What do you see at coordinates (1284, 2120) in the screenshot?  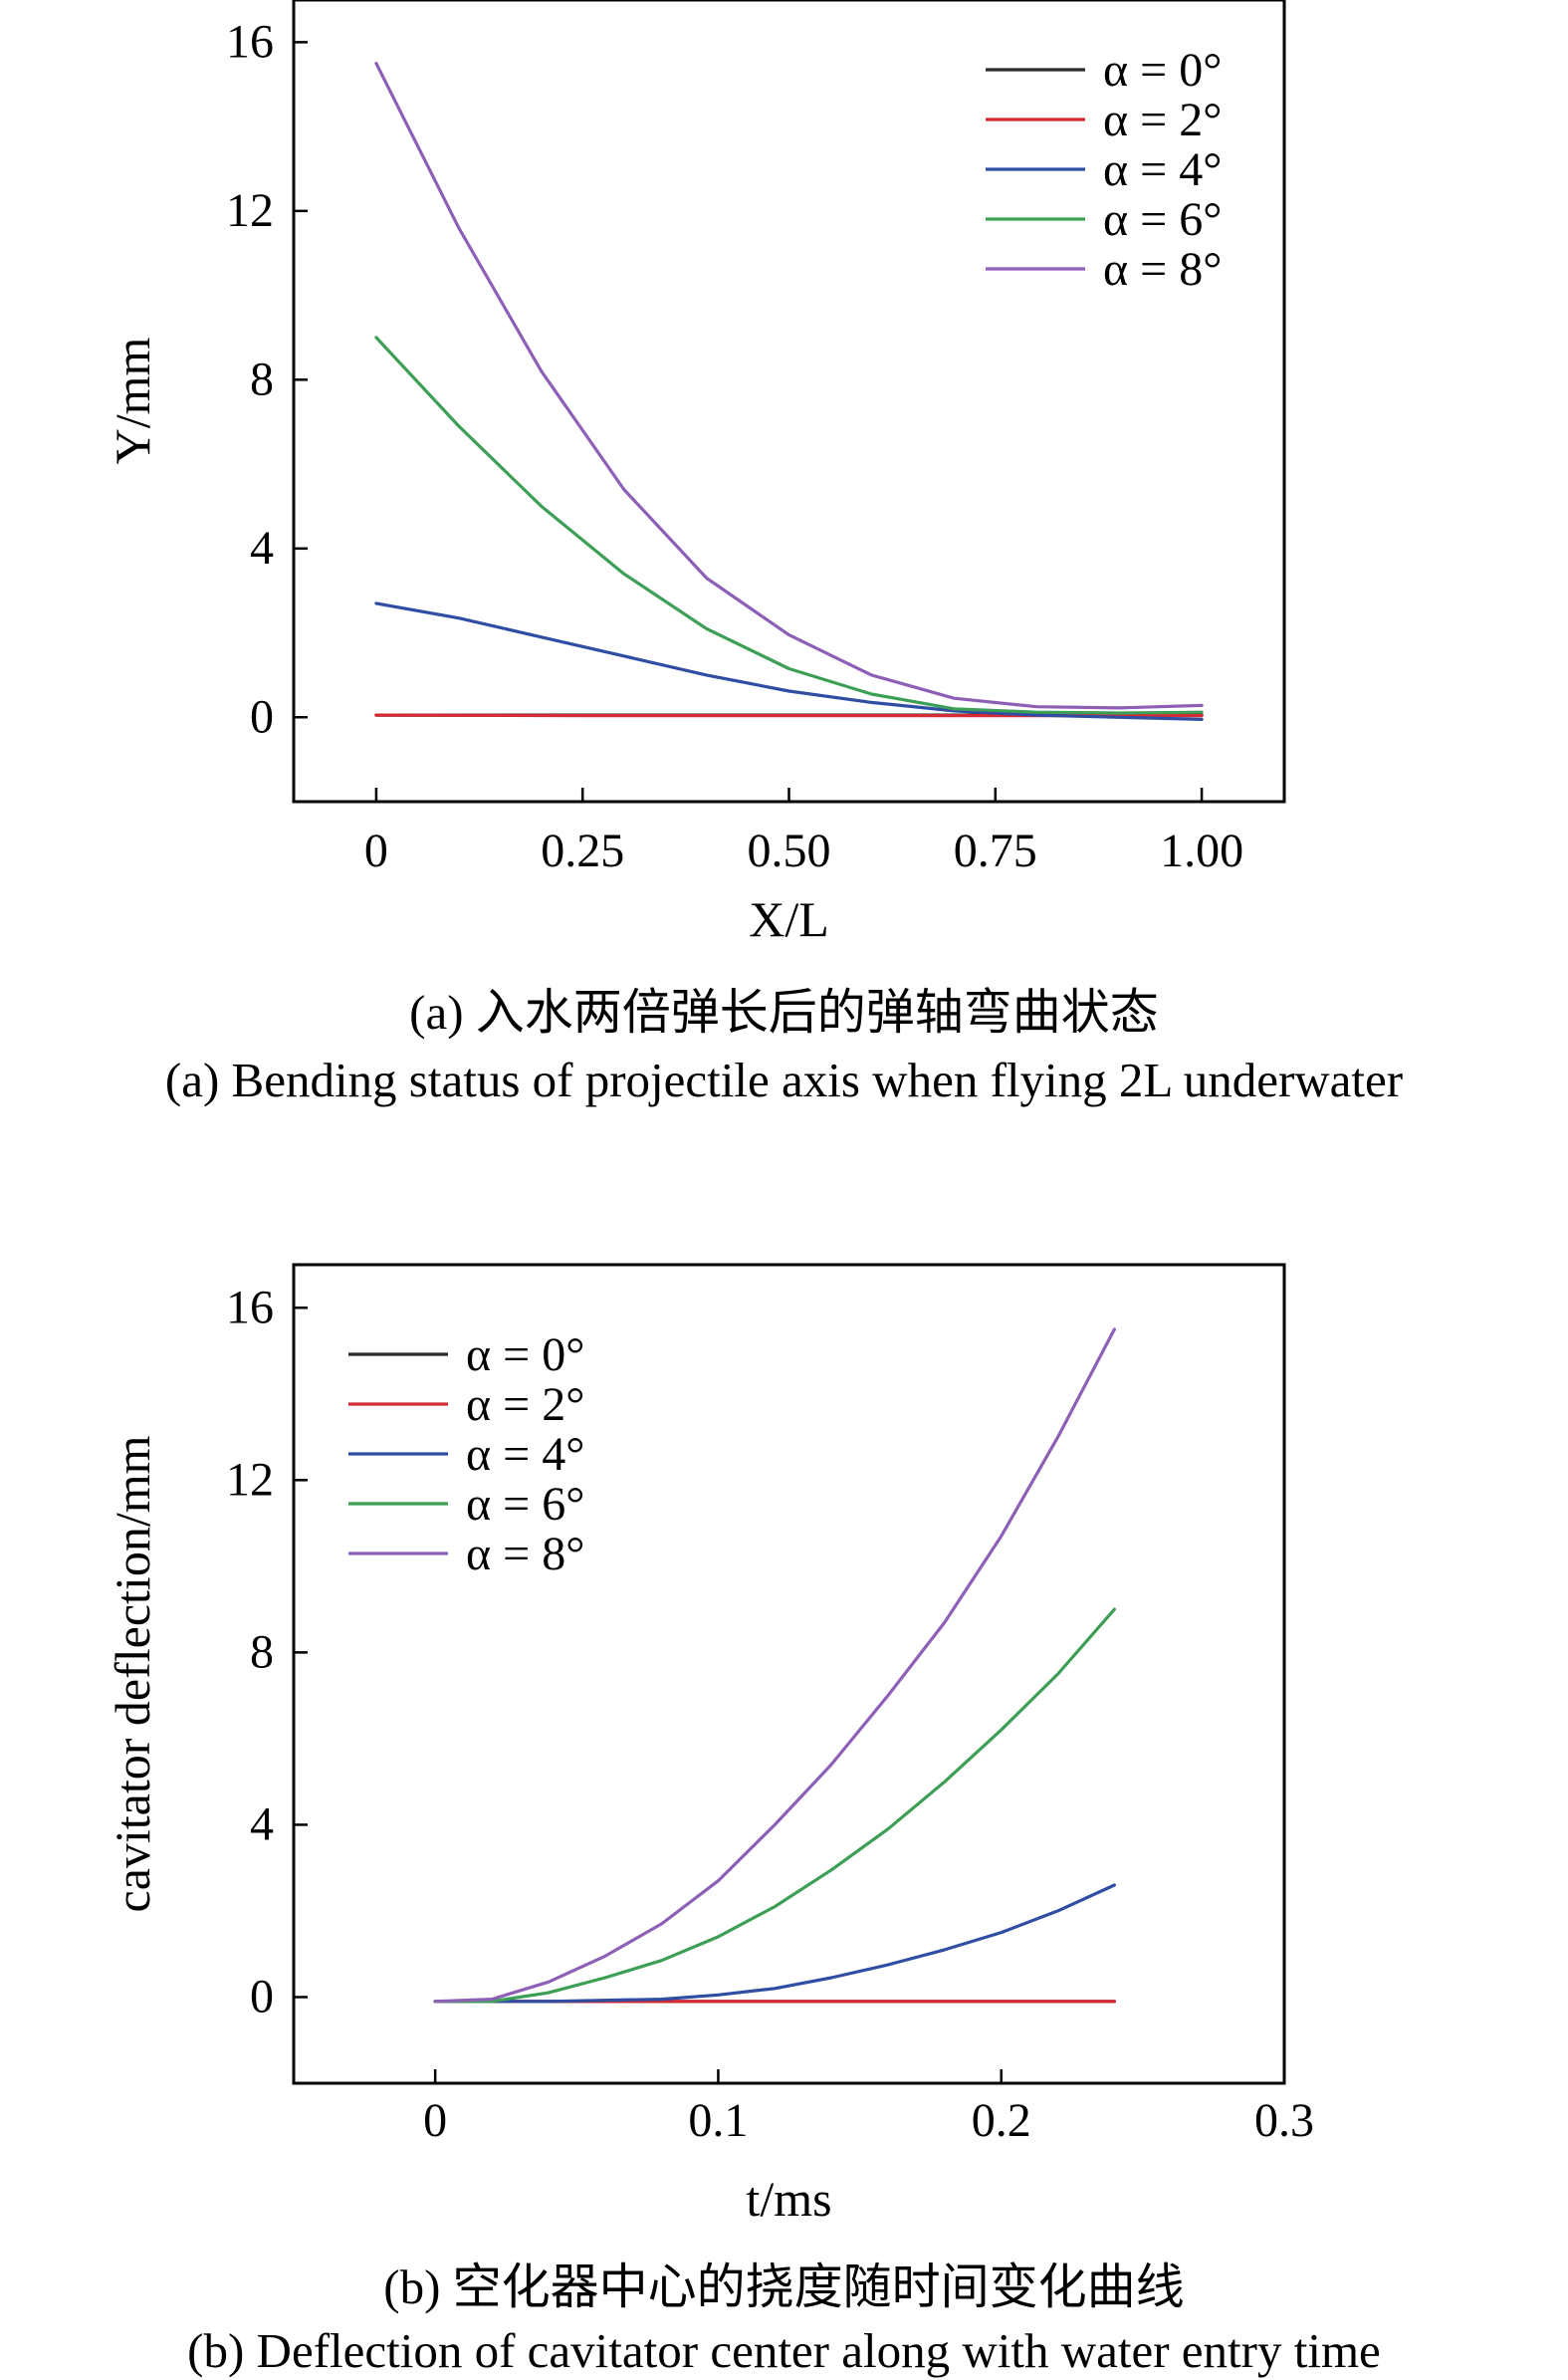 I see `chart-b-x-tick-label: 0.3` at bounding box center [1284, 2120].